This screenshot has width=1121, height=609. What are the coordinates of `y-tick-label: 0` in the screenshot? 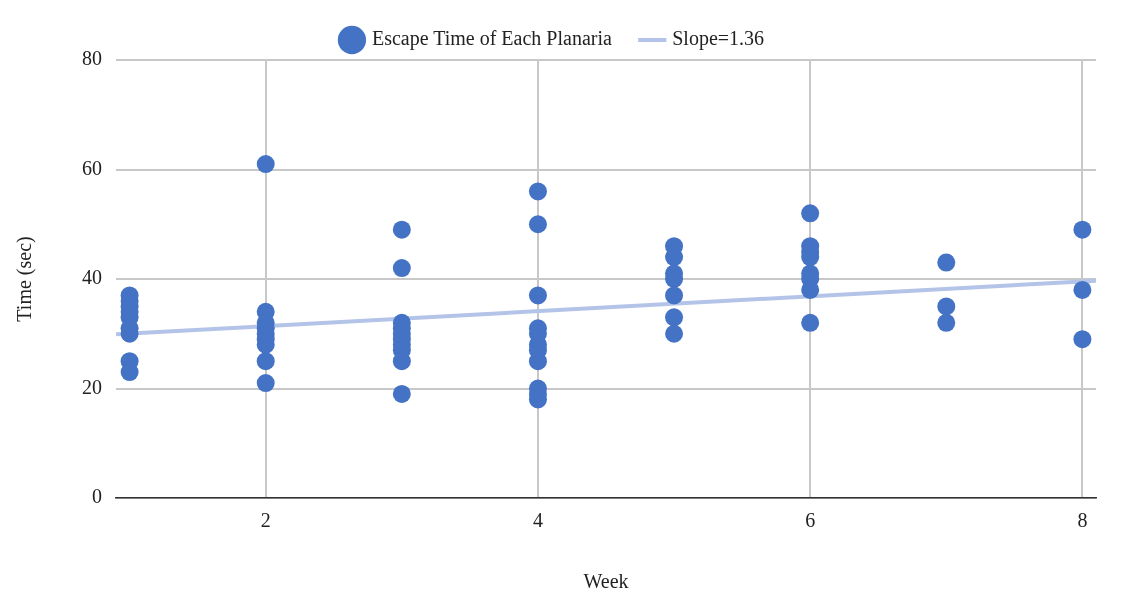 It's located at (97, 496).